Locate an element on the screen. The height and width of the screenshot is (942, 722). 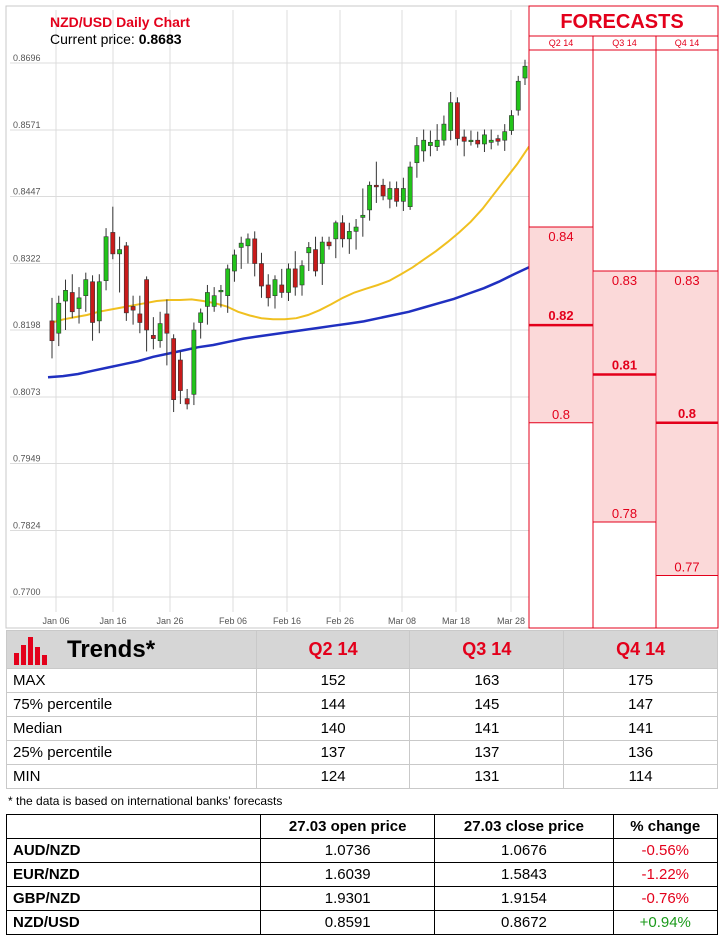
y-tick-label: 0.8696 is located at coordinates (27, 58).